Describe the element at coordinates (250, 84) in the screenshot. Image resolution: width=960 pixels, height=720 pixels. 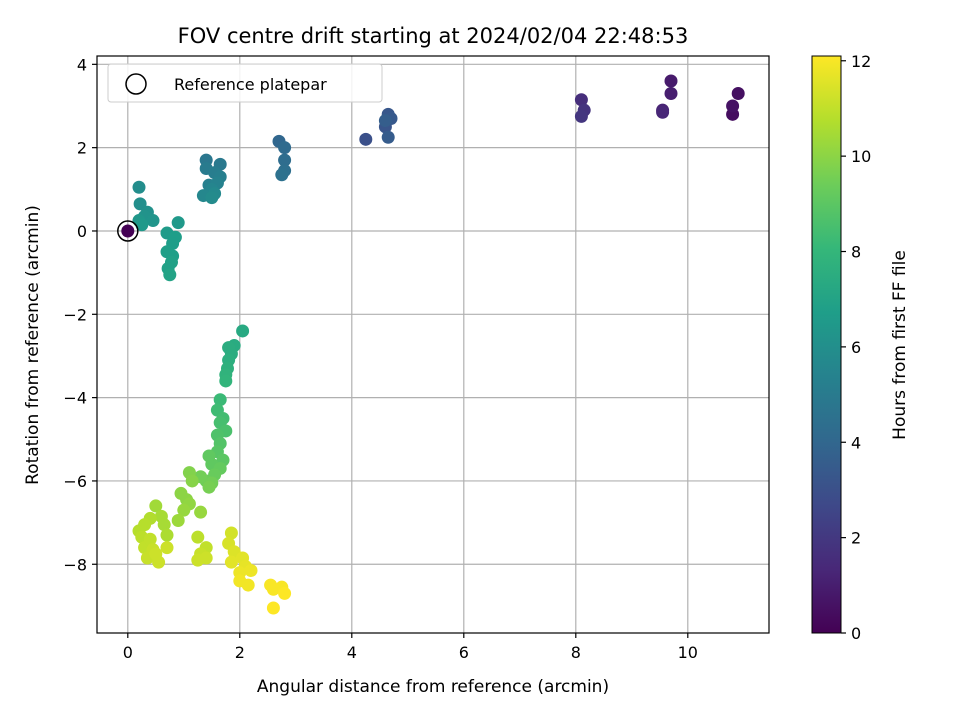
I see `legend-label: Reference platepar` at that location.